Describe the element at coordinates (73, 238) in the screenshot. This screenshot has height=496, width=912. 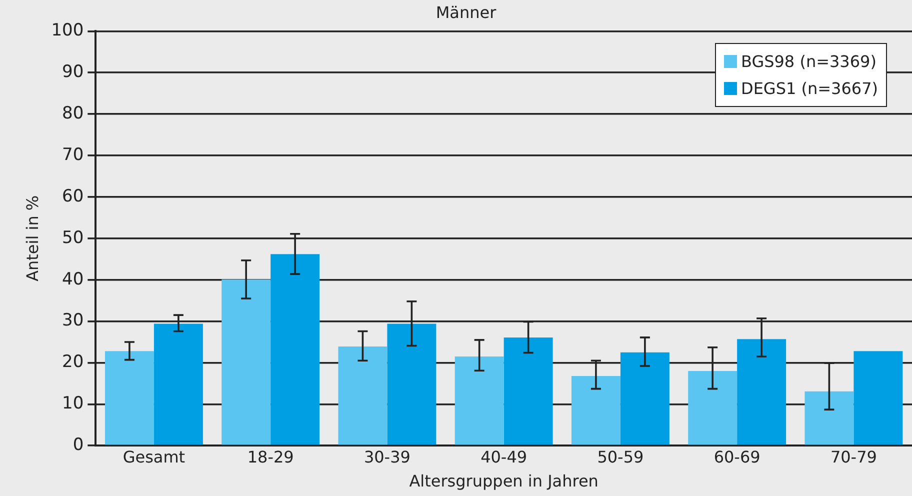
I see `y-tick-label: 50` at that location.